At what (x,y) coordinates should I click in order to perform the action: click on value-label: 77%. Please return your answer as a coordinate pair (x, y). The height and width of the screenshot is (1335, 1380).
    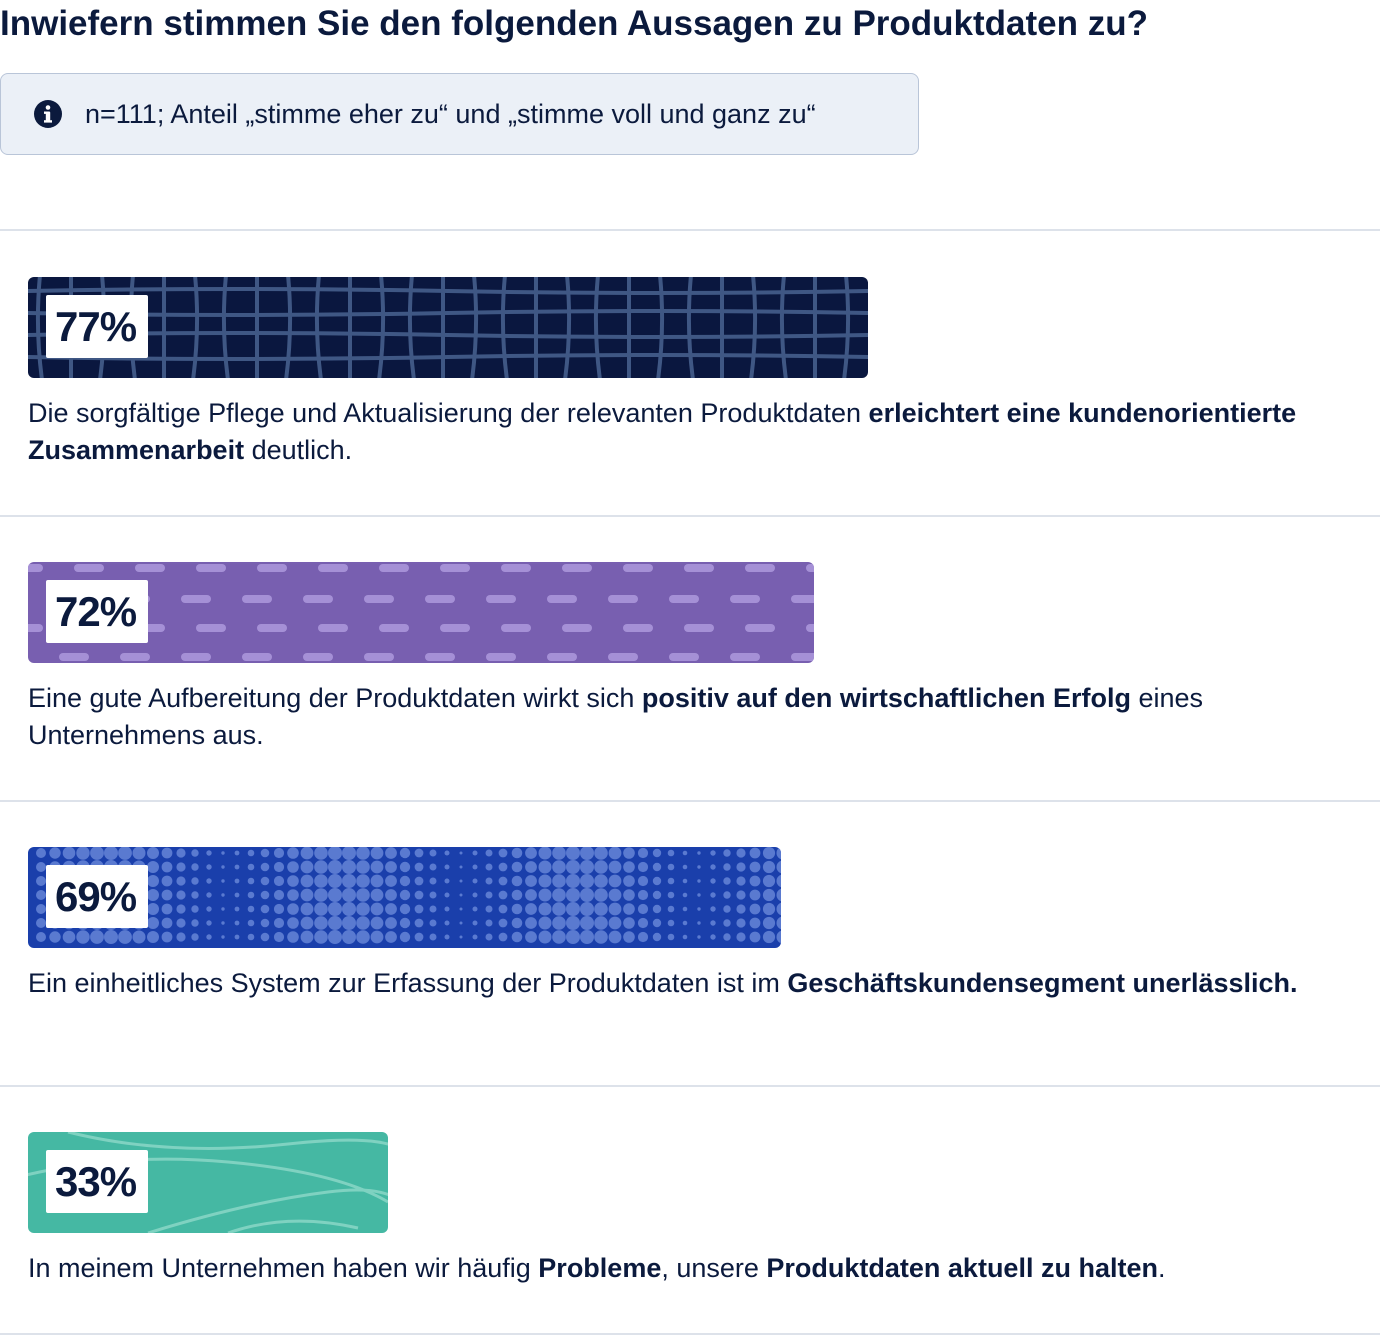
    Looking at the image, I should click on (97, 326).